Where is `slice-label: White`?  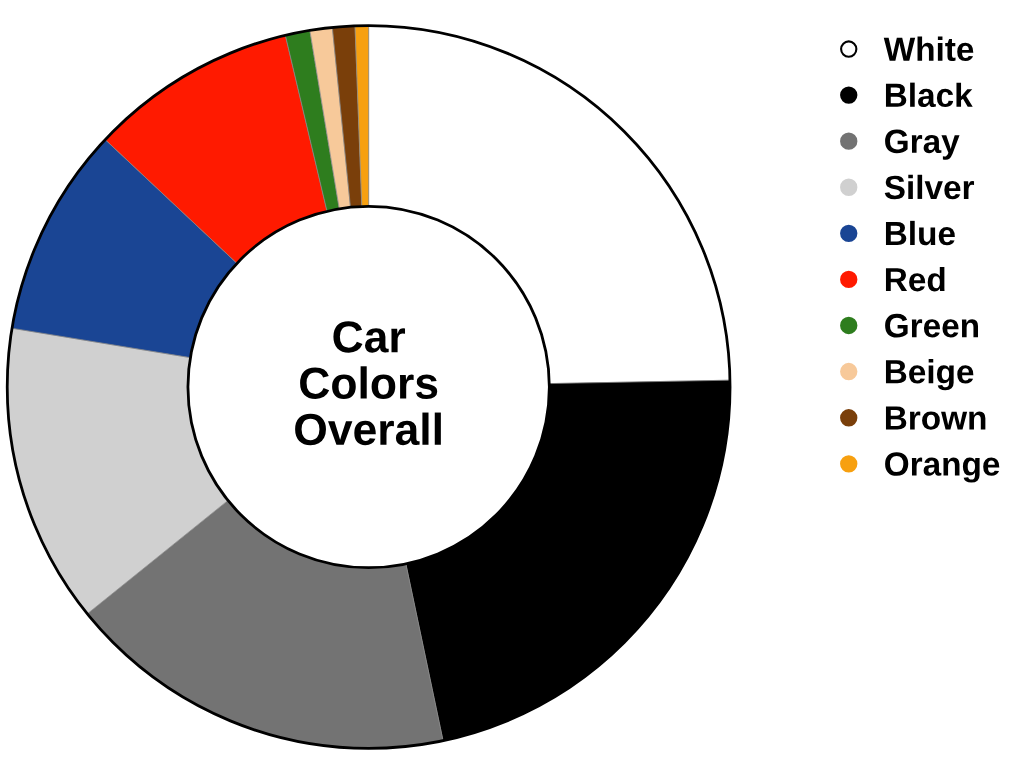
slice-label: White is located at coordinates (928, 49).